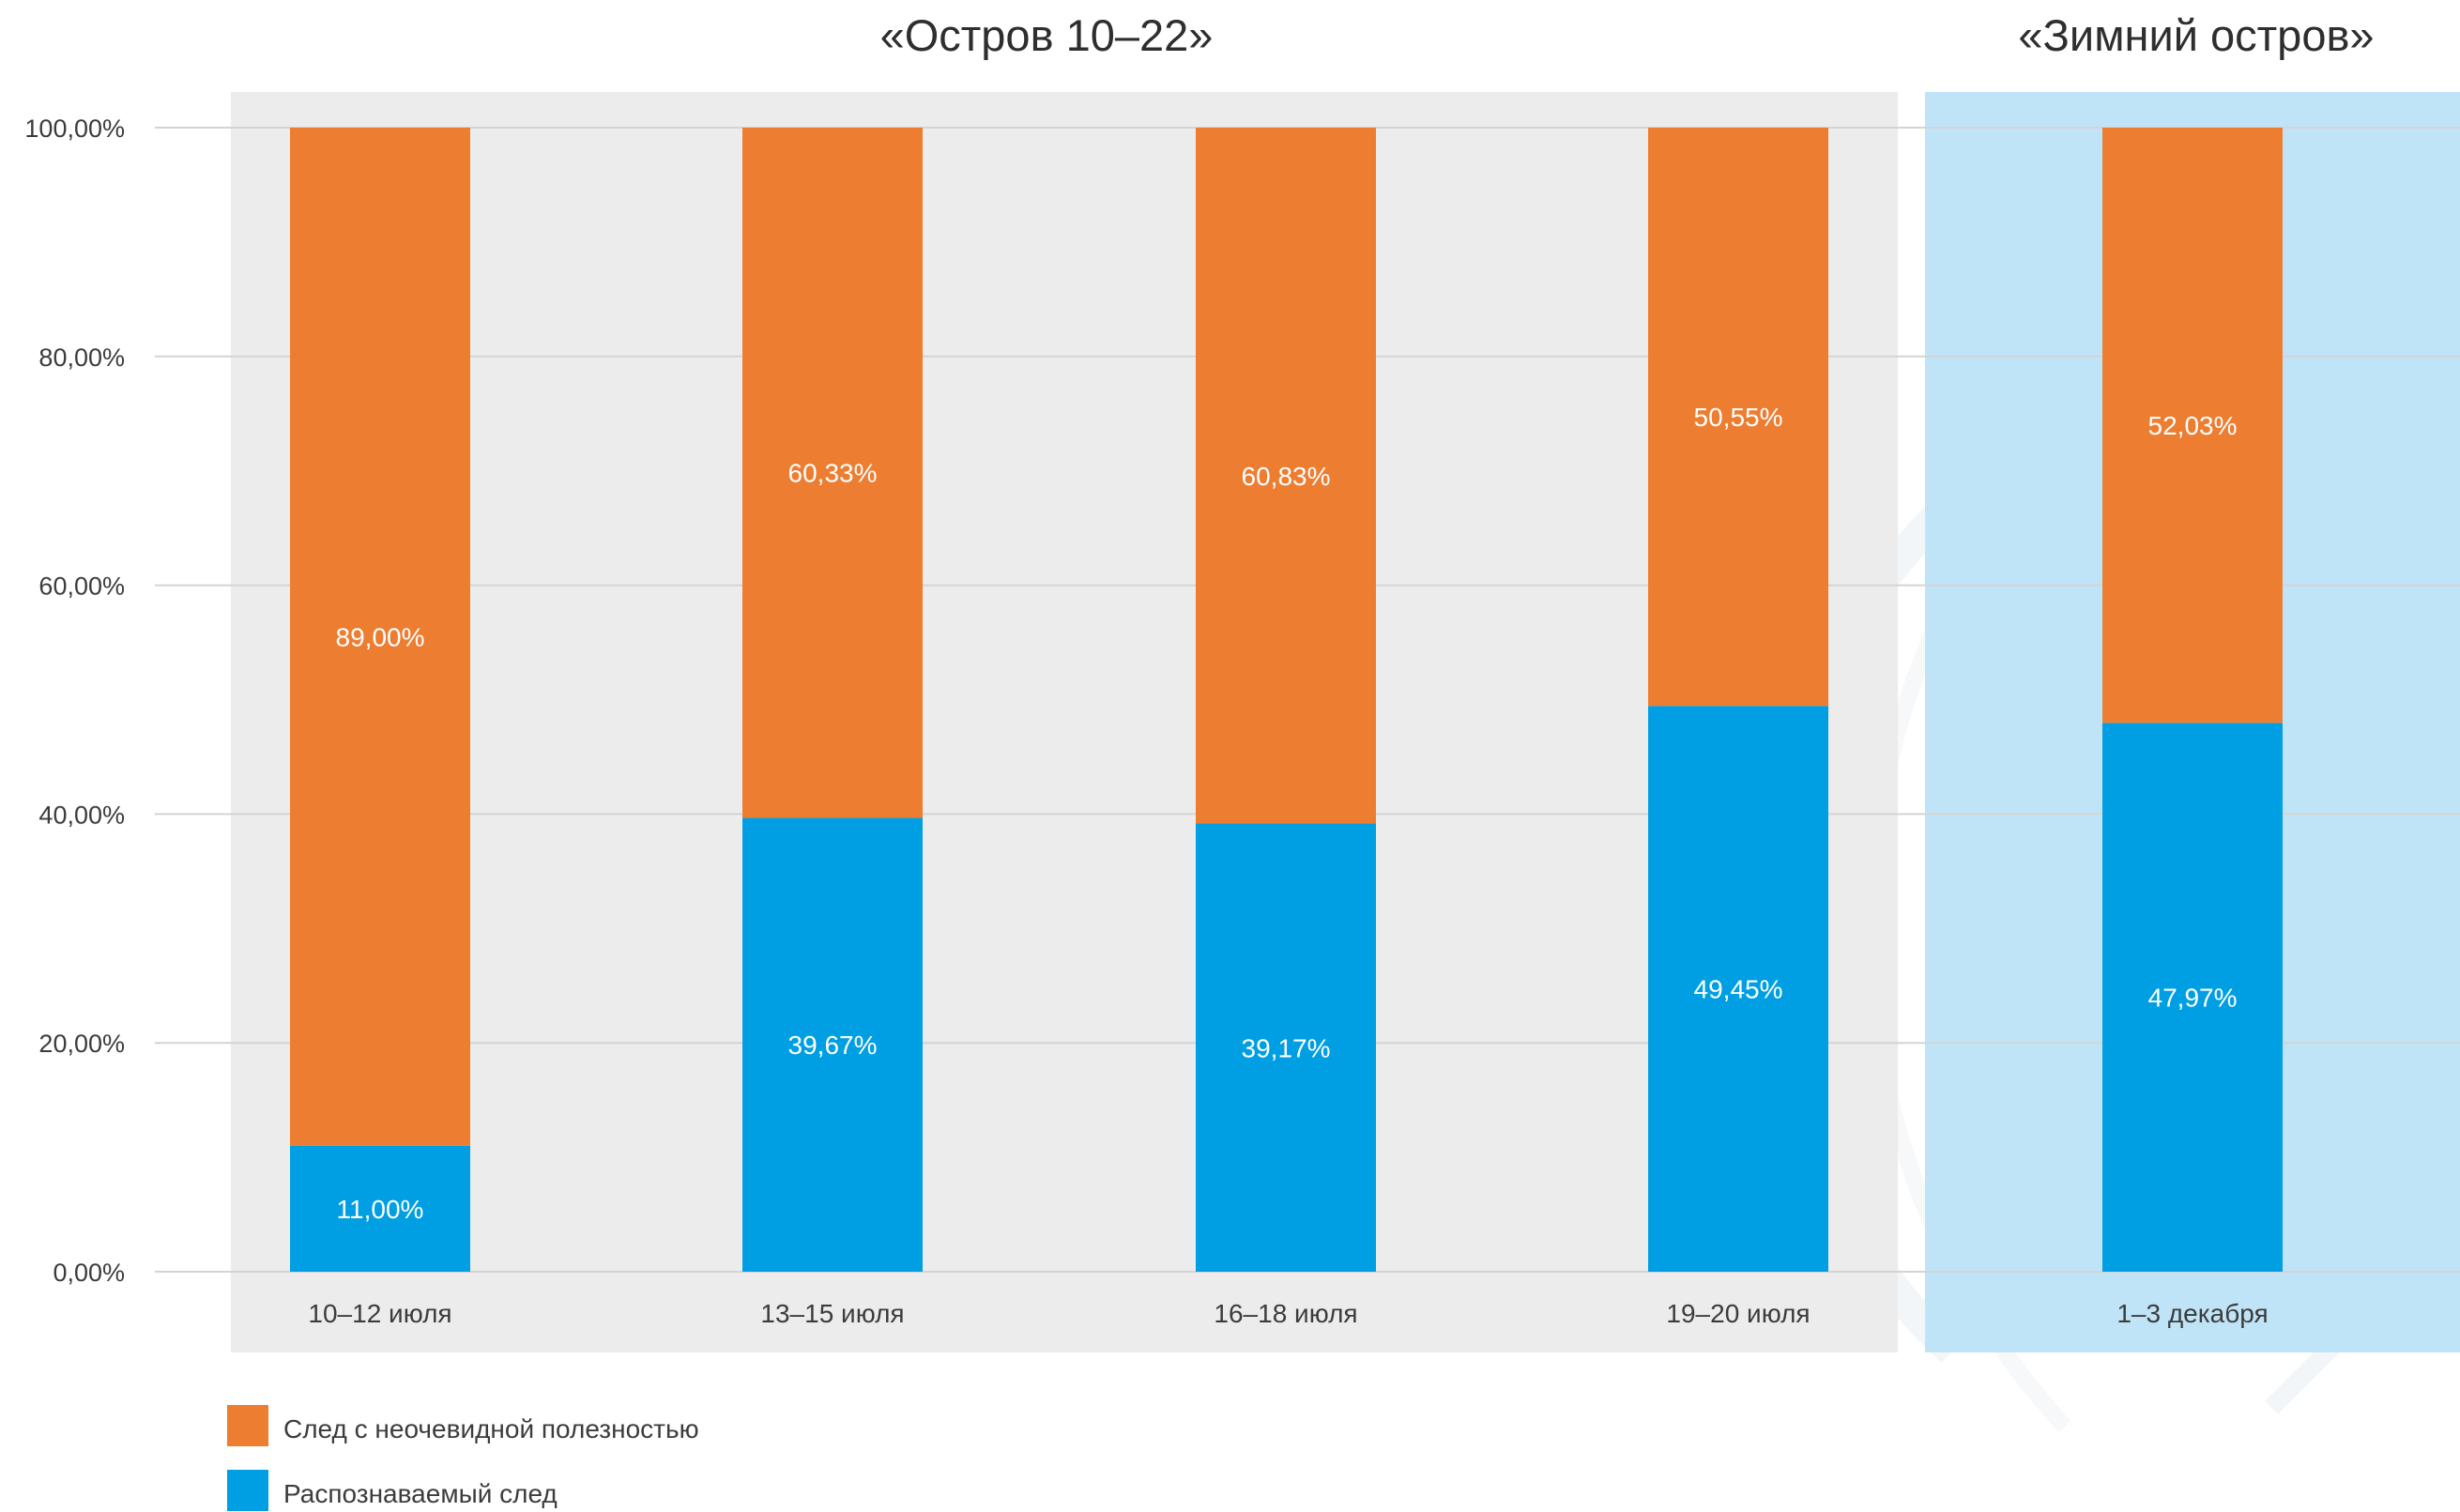 This screenshot has height=1512, width=2460. I want to click on data-label: 47,97%, so click(2193, 998).